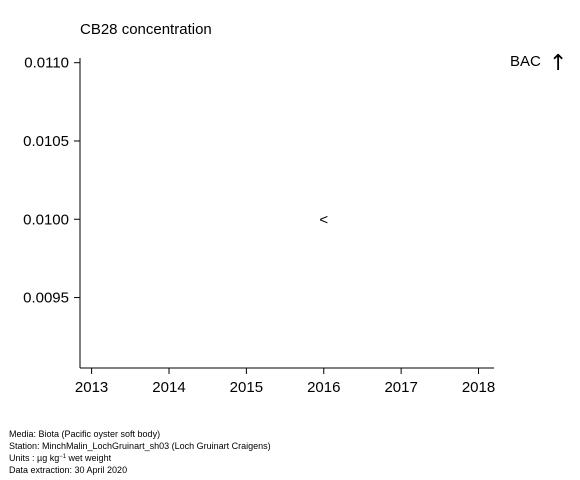 This screenshot has width=580, height=480. Describe the element at coordinates (246, 387) in the screenshot. I see `x-tick-label: 2015` at that location.